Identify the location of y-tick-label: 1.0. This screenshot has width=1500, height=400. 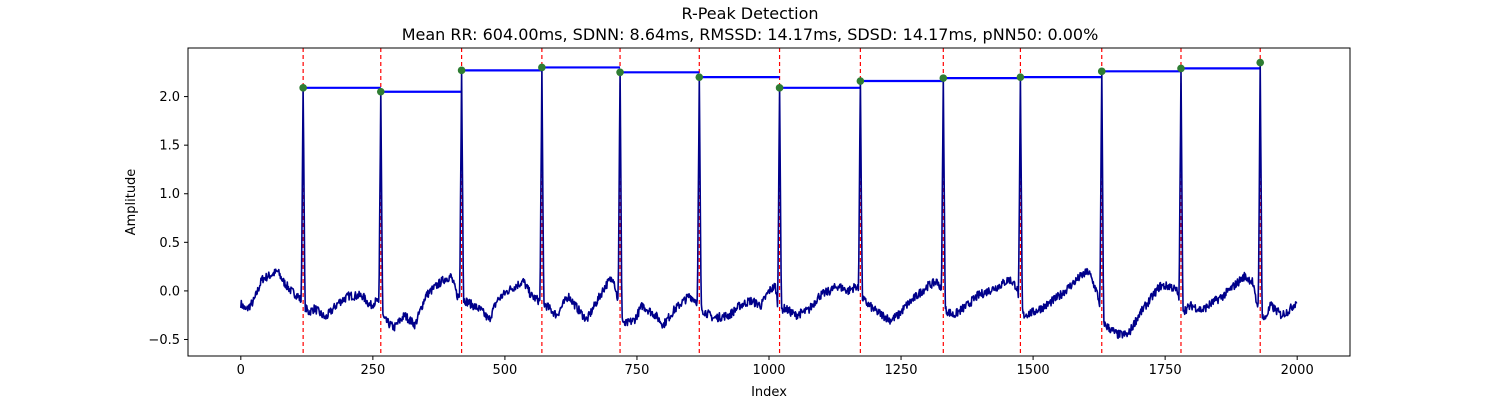
(169, 194).